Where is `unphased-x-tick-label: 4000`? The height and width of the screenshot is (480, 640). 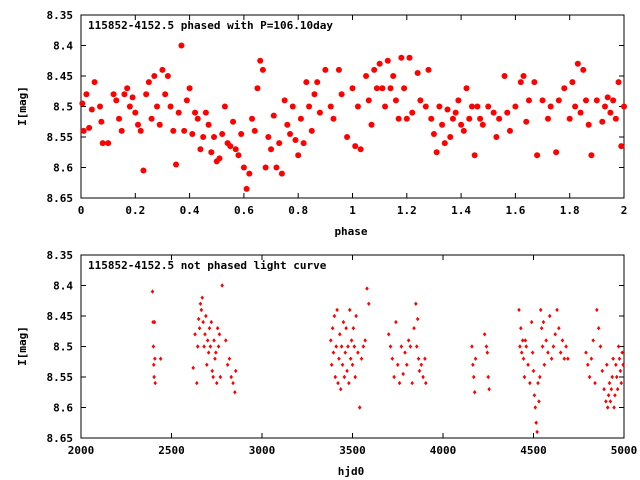
unphased-x-tick-label: 4000 is located at coordinates (443, 450).